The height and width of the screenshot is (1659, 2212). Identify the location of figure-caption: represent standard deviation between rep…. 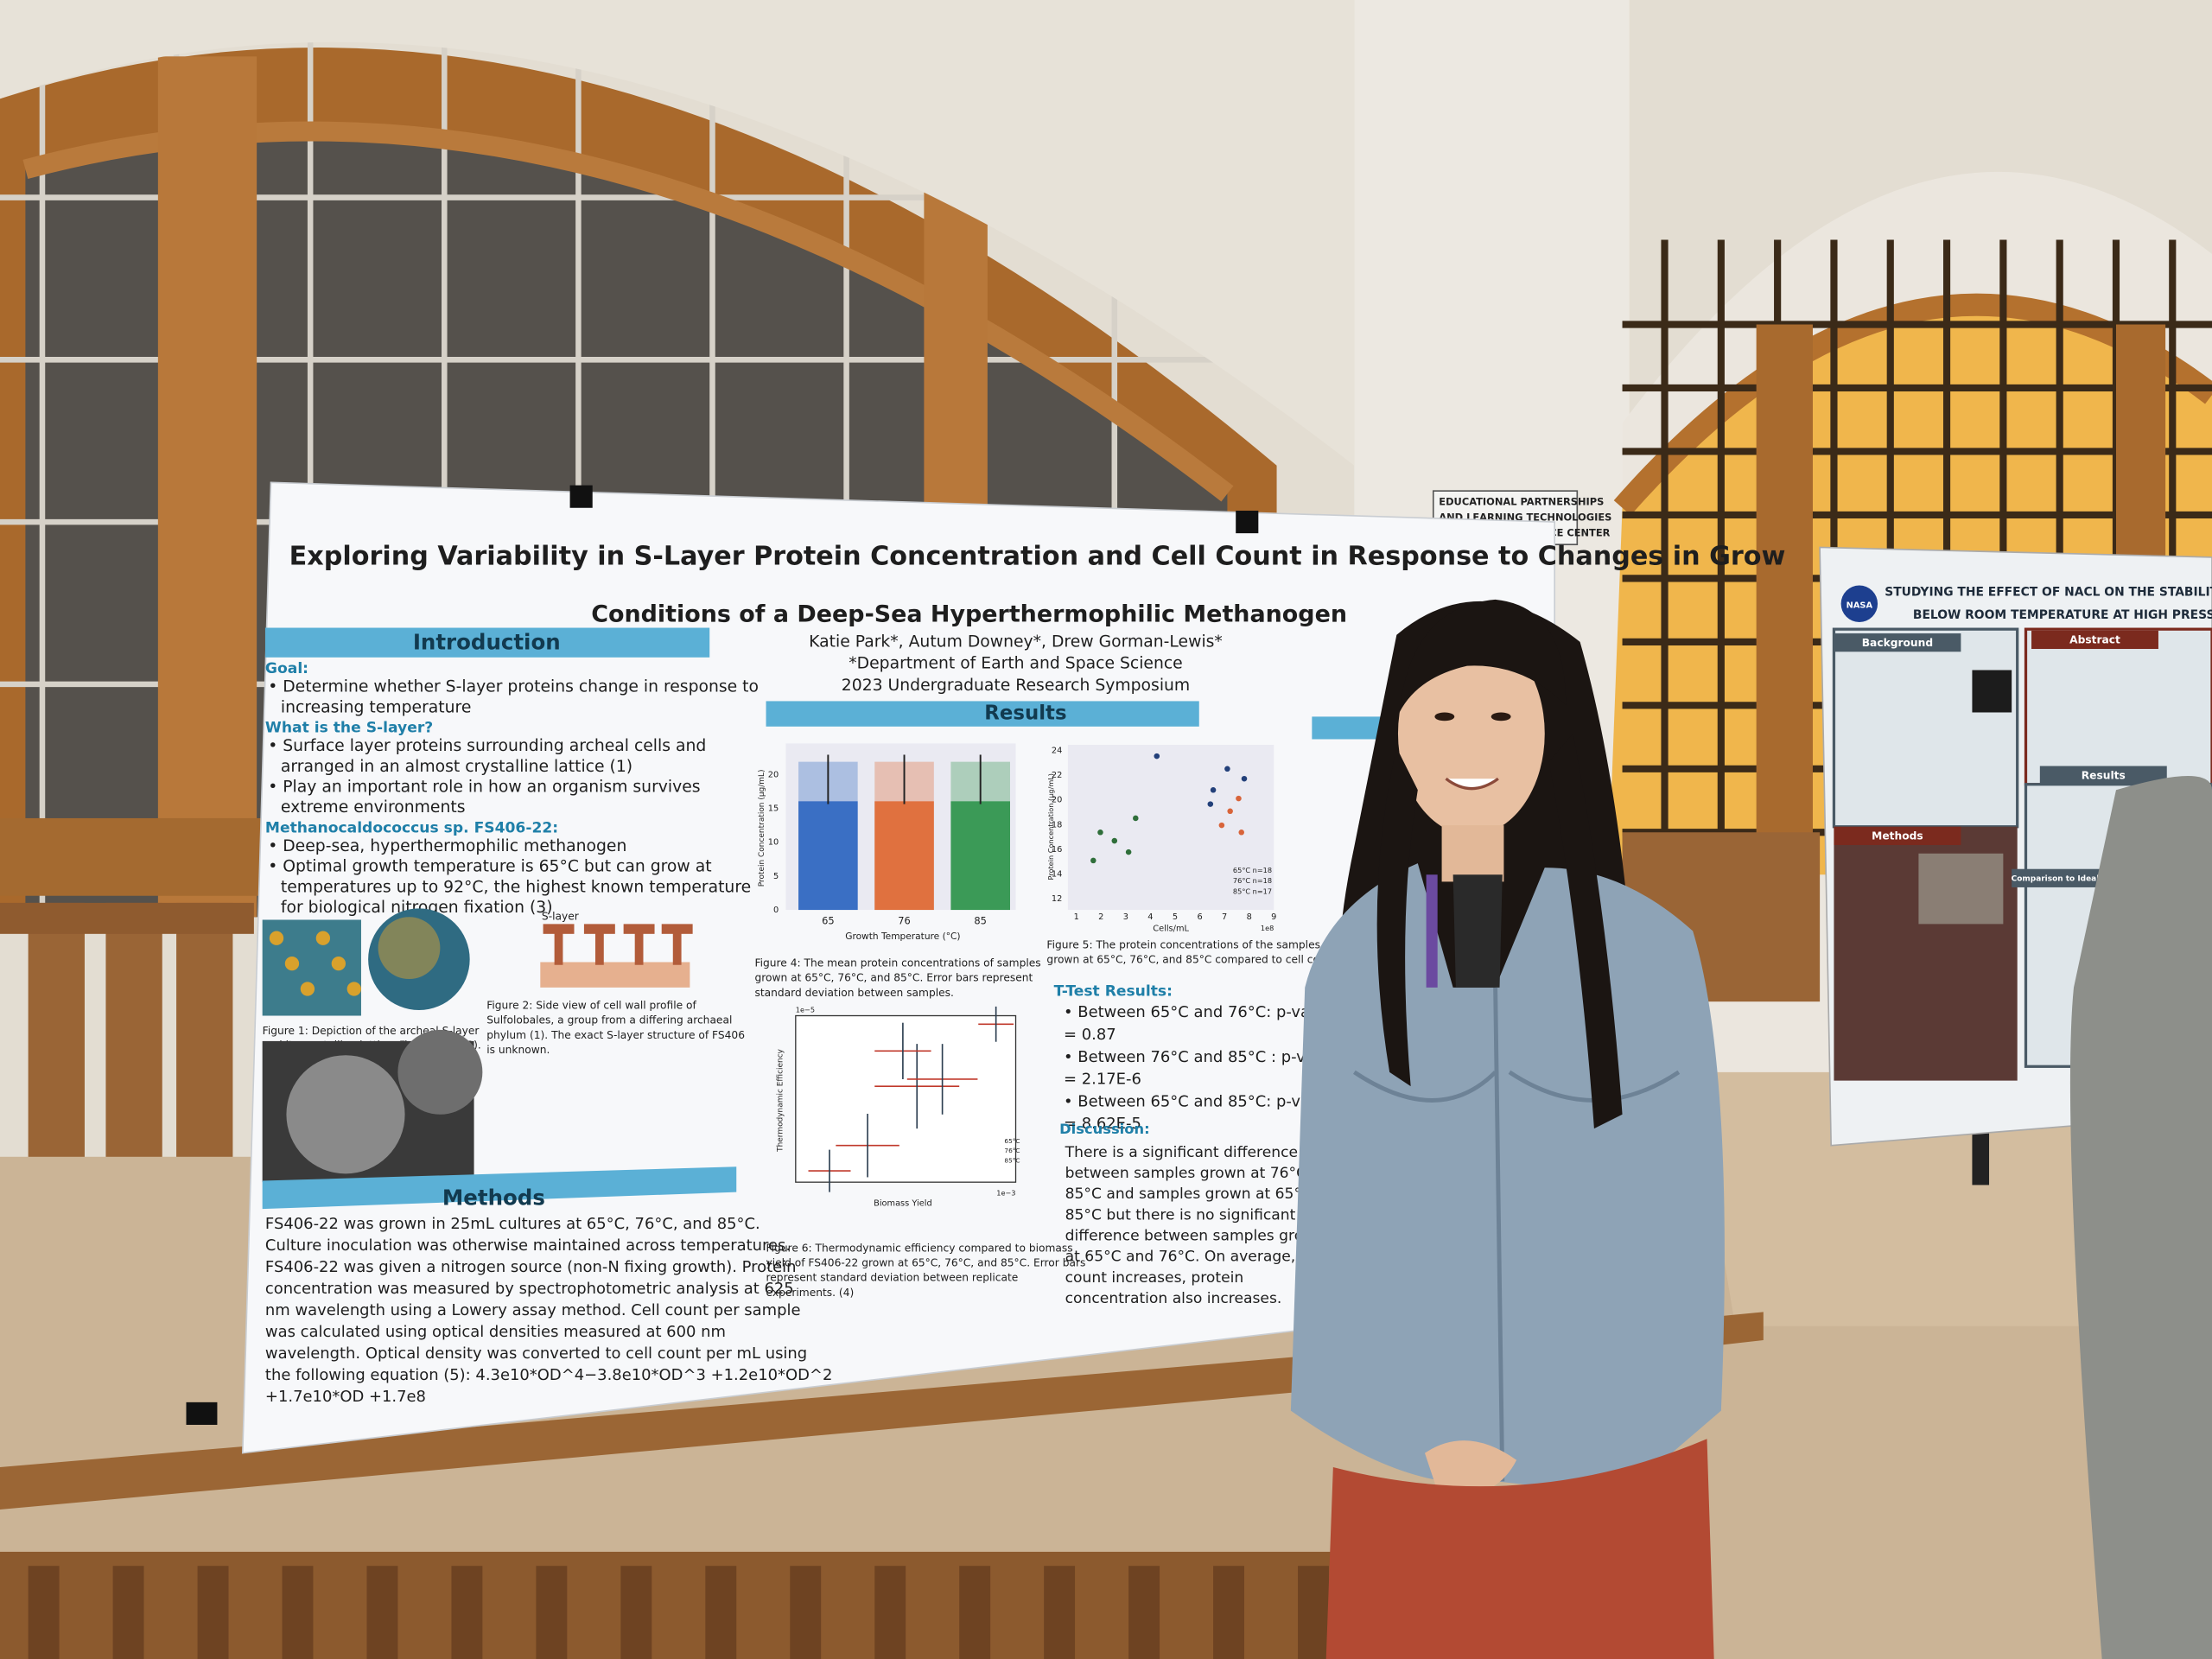
(892, 1278).